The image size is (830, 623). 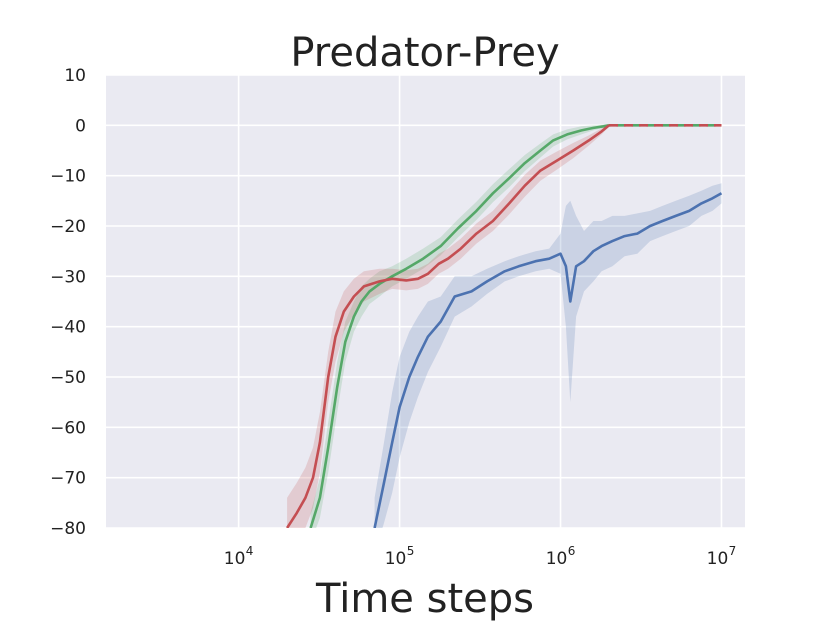 What do you see at coordinates (424, 53) in the screenshot?
I see `chart-title: Predator-Prey` at bounding box center [424, 53].